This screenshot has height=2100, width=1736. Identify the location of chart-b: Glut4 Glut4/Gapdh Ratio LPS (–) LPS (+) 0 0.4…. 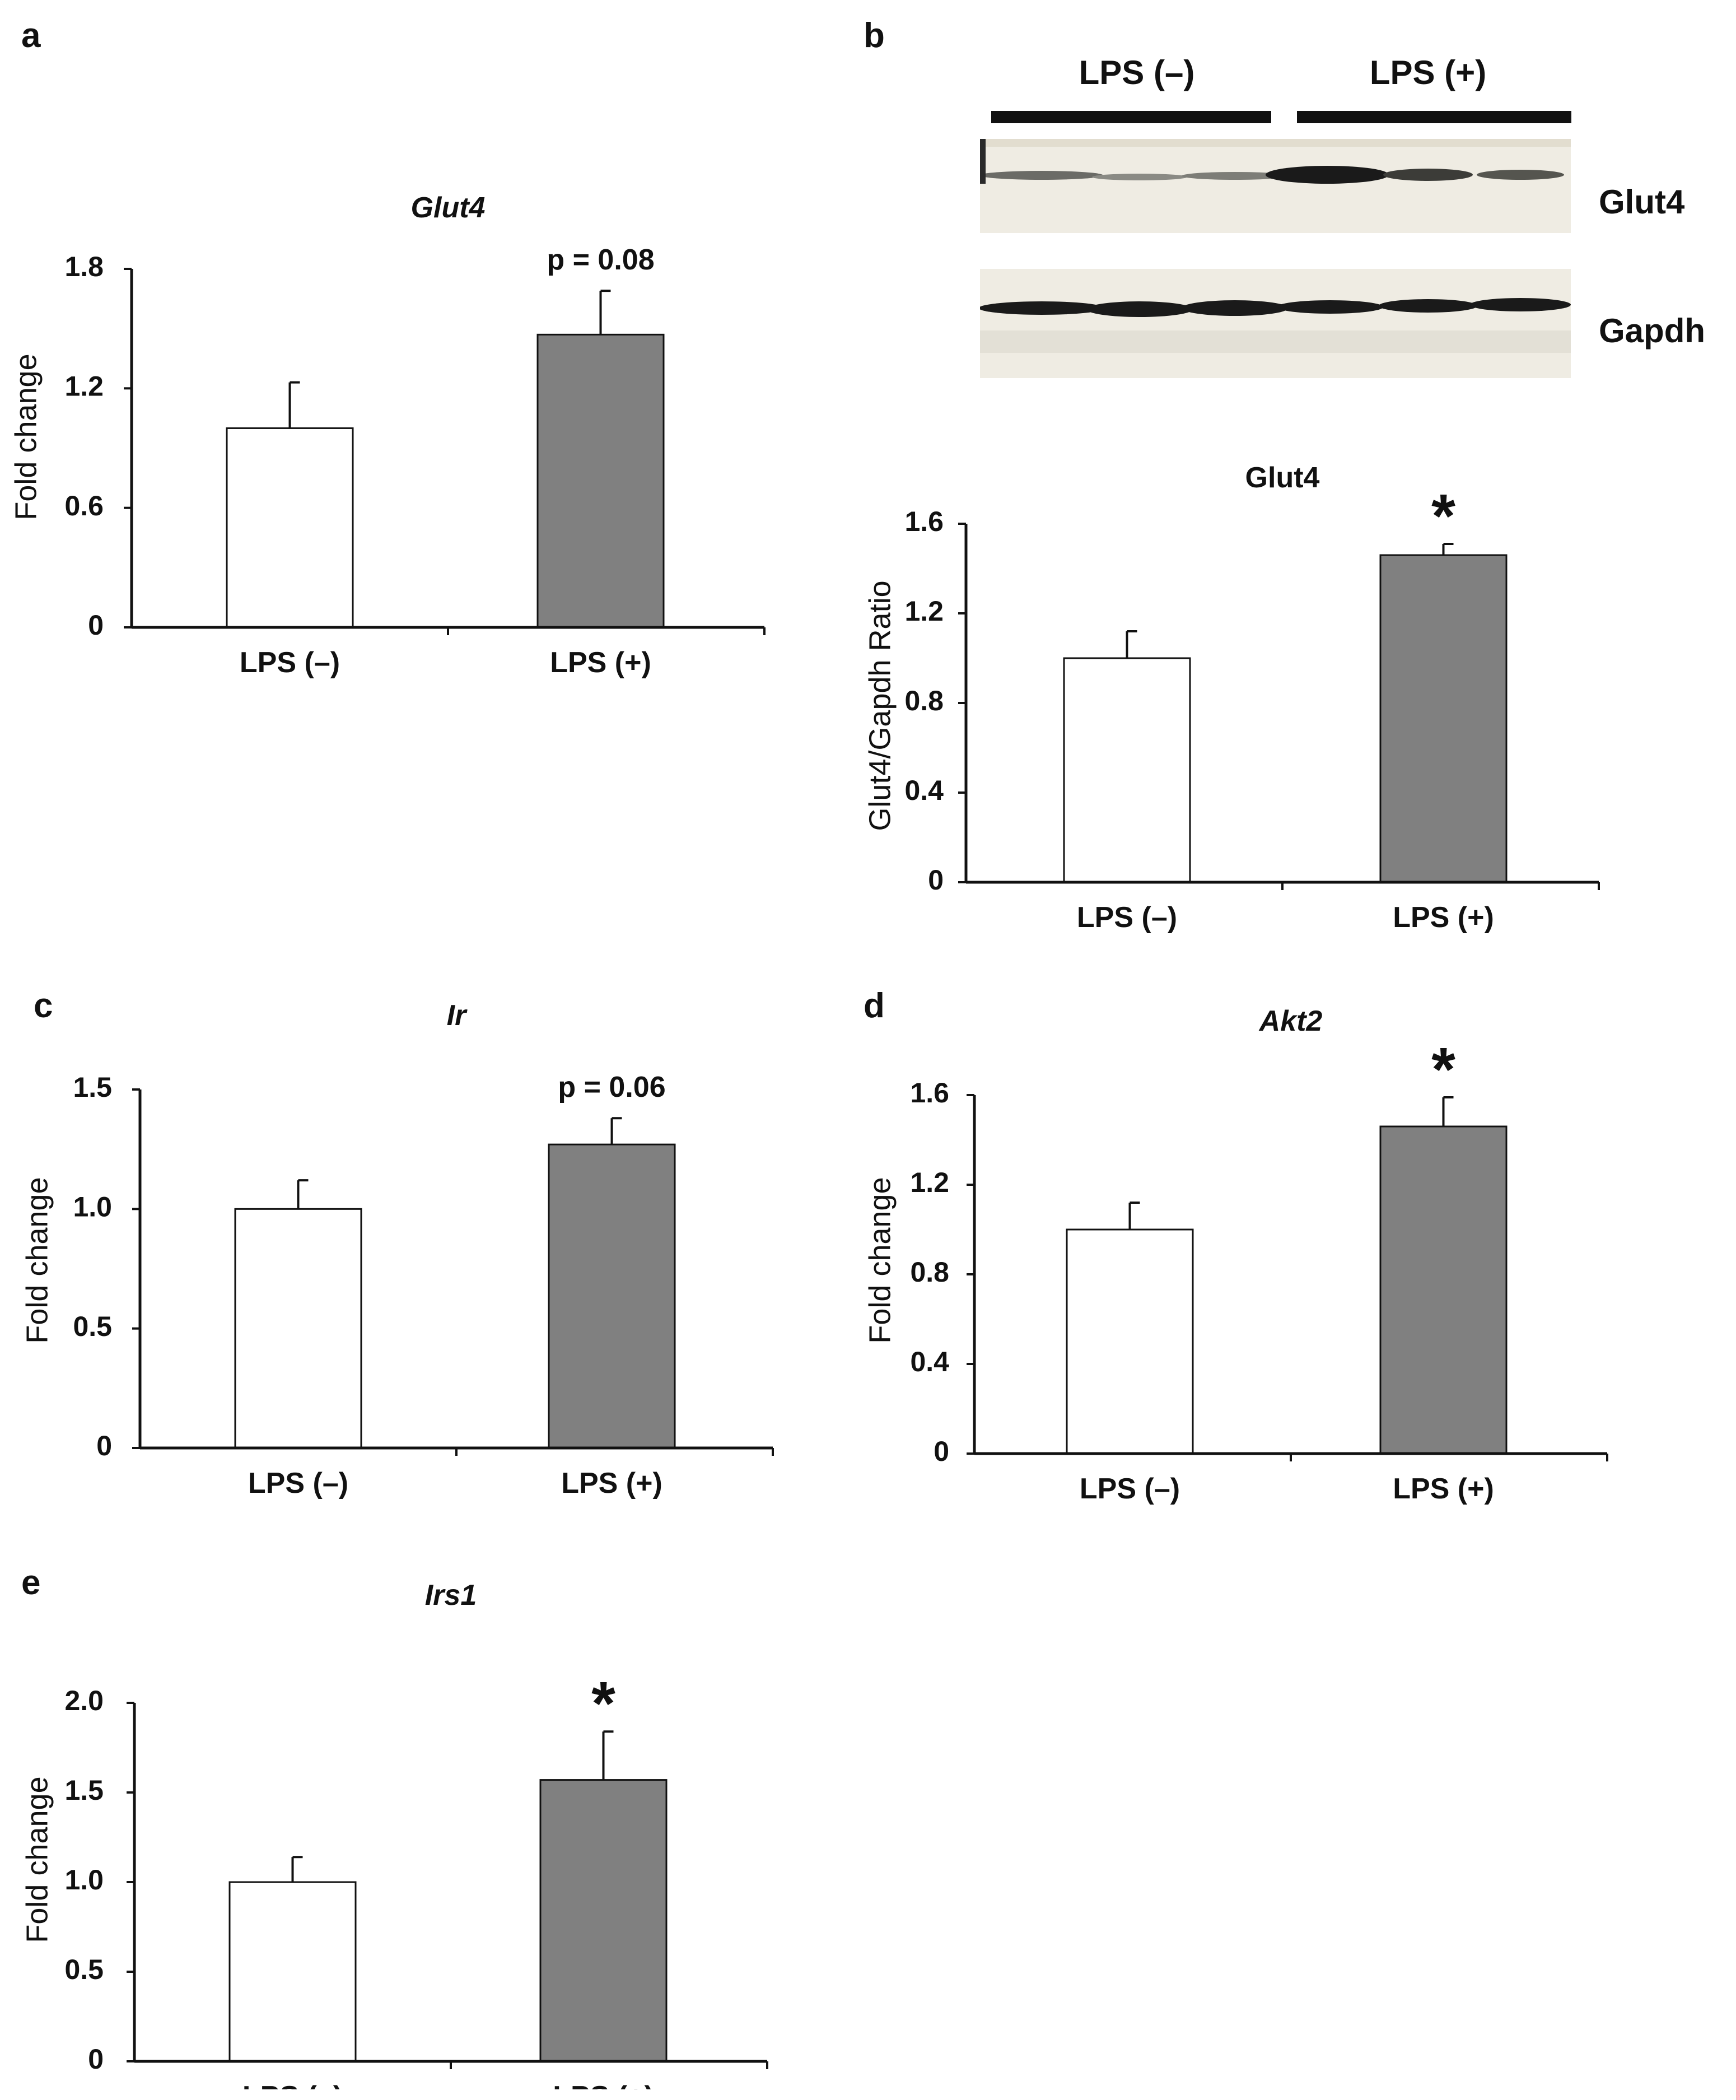
(1232, 698).